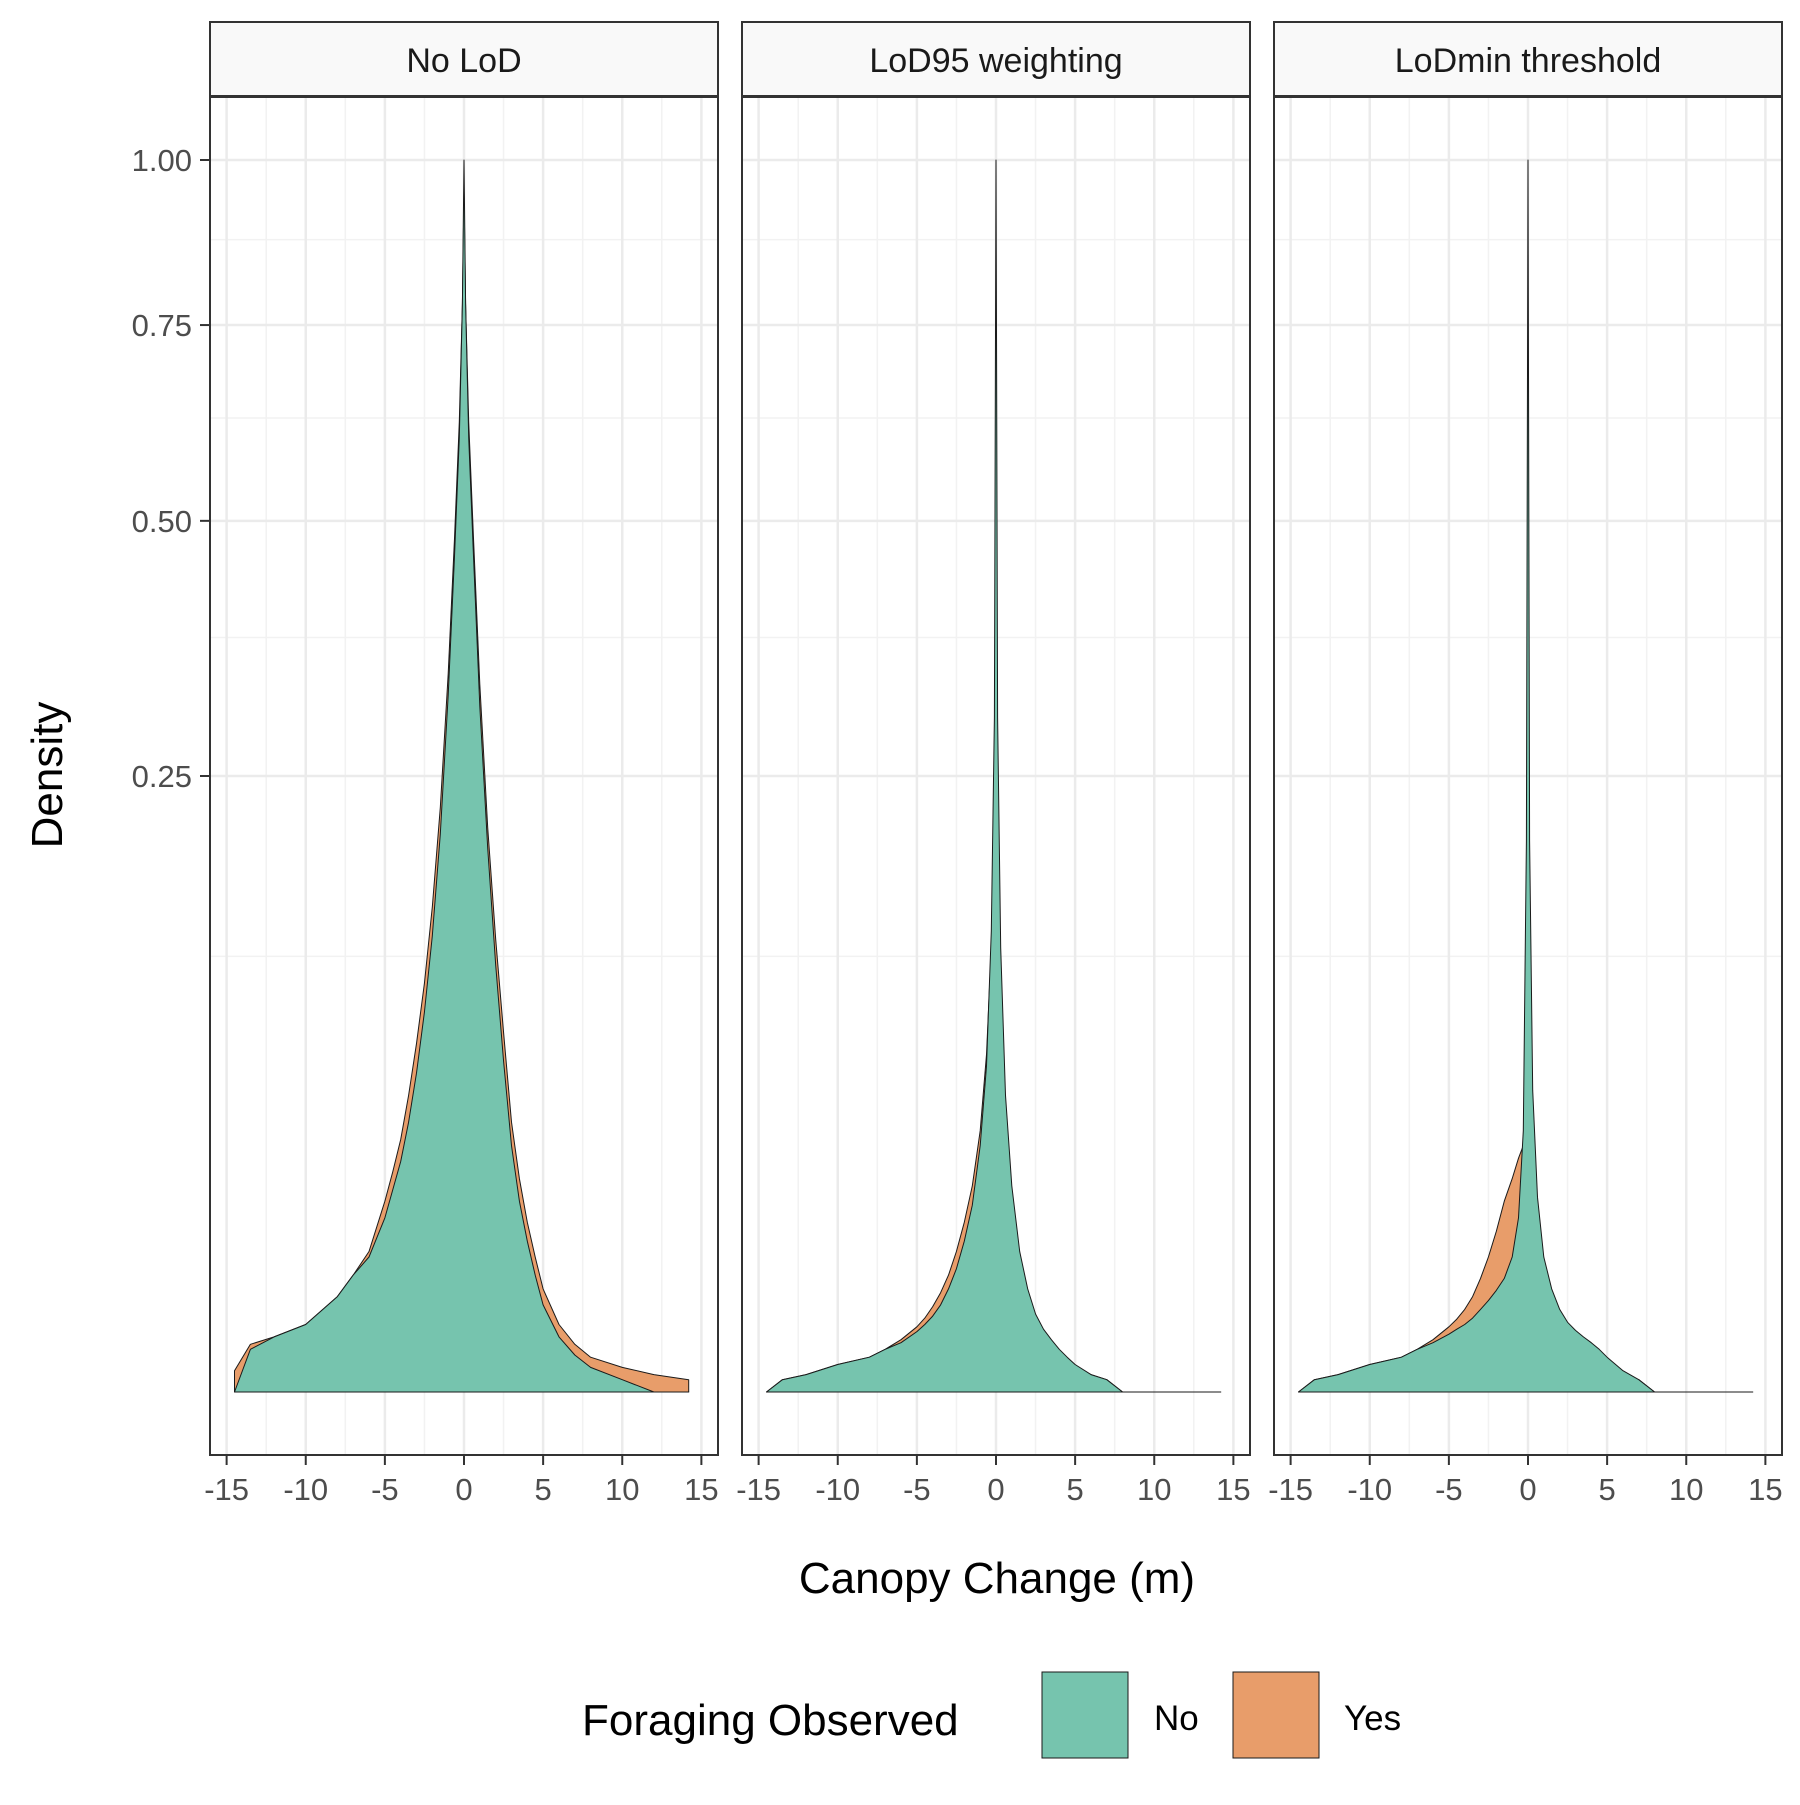 This screenshot has width=1800, height=1805. I want to click on y-tick-label: 0.75, so click(162, 325).